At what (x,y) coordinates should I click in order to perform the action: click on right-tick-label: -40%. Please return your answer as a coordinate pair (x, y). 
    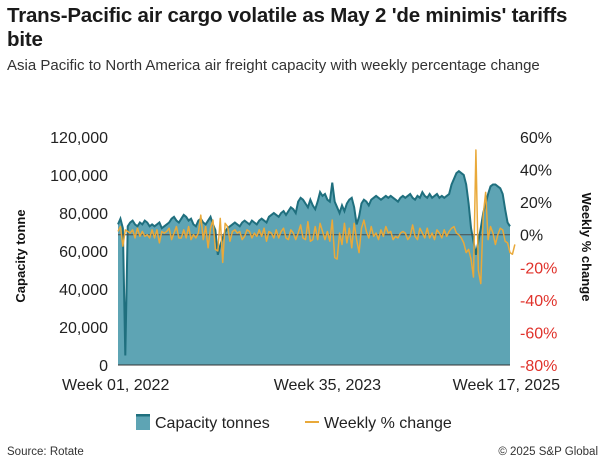
    Looking at the image, I should click on (538, 301).